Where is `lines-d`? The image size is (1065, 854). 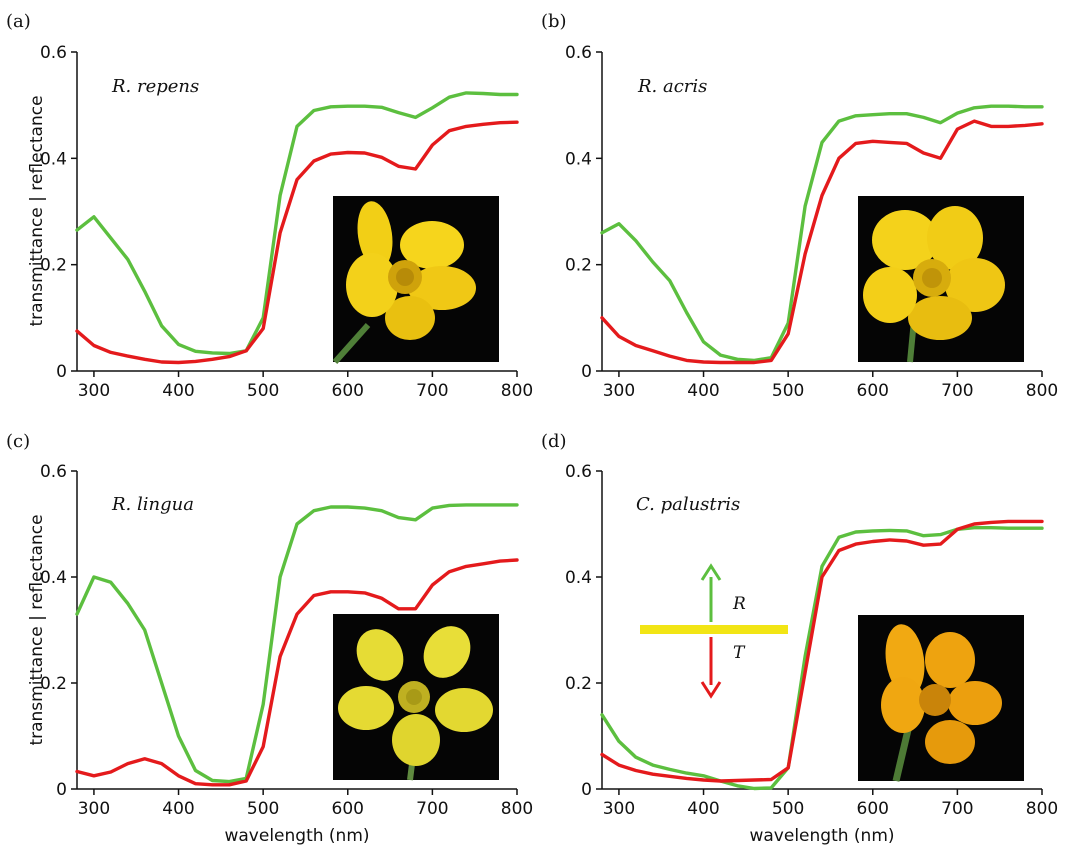 lines-d is located at coordinates (822, 655).